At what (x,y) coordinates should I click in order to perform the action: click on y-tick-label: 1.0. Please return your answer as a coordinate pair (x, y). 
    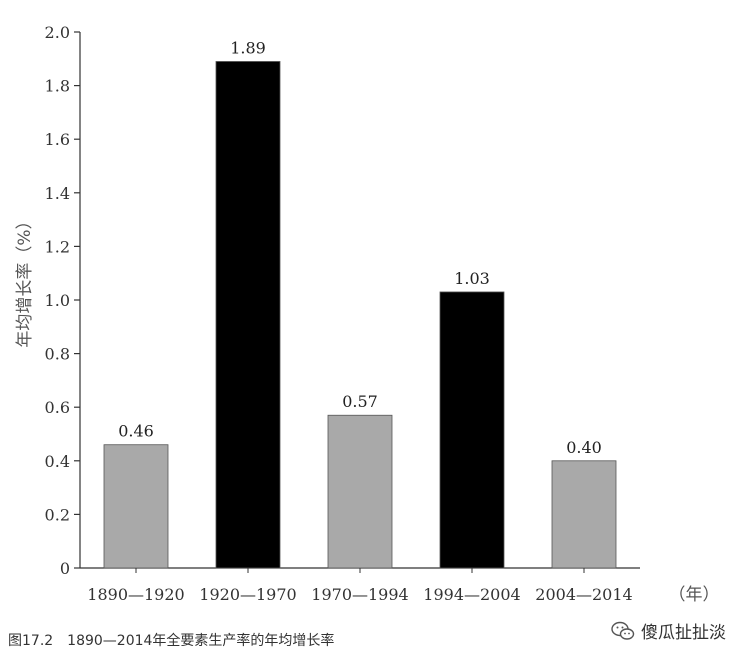
    Looking at the image, I should click on (57, 300).